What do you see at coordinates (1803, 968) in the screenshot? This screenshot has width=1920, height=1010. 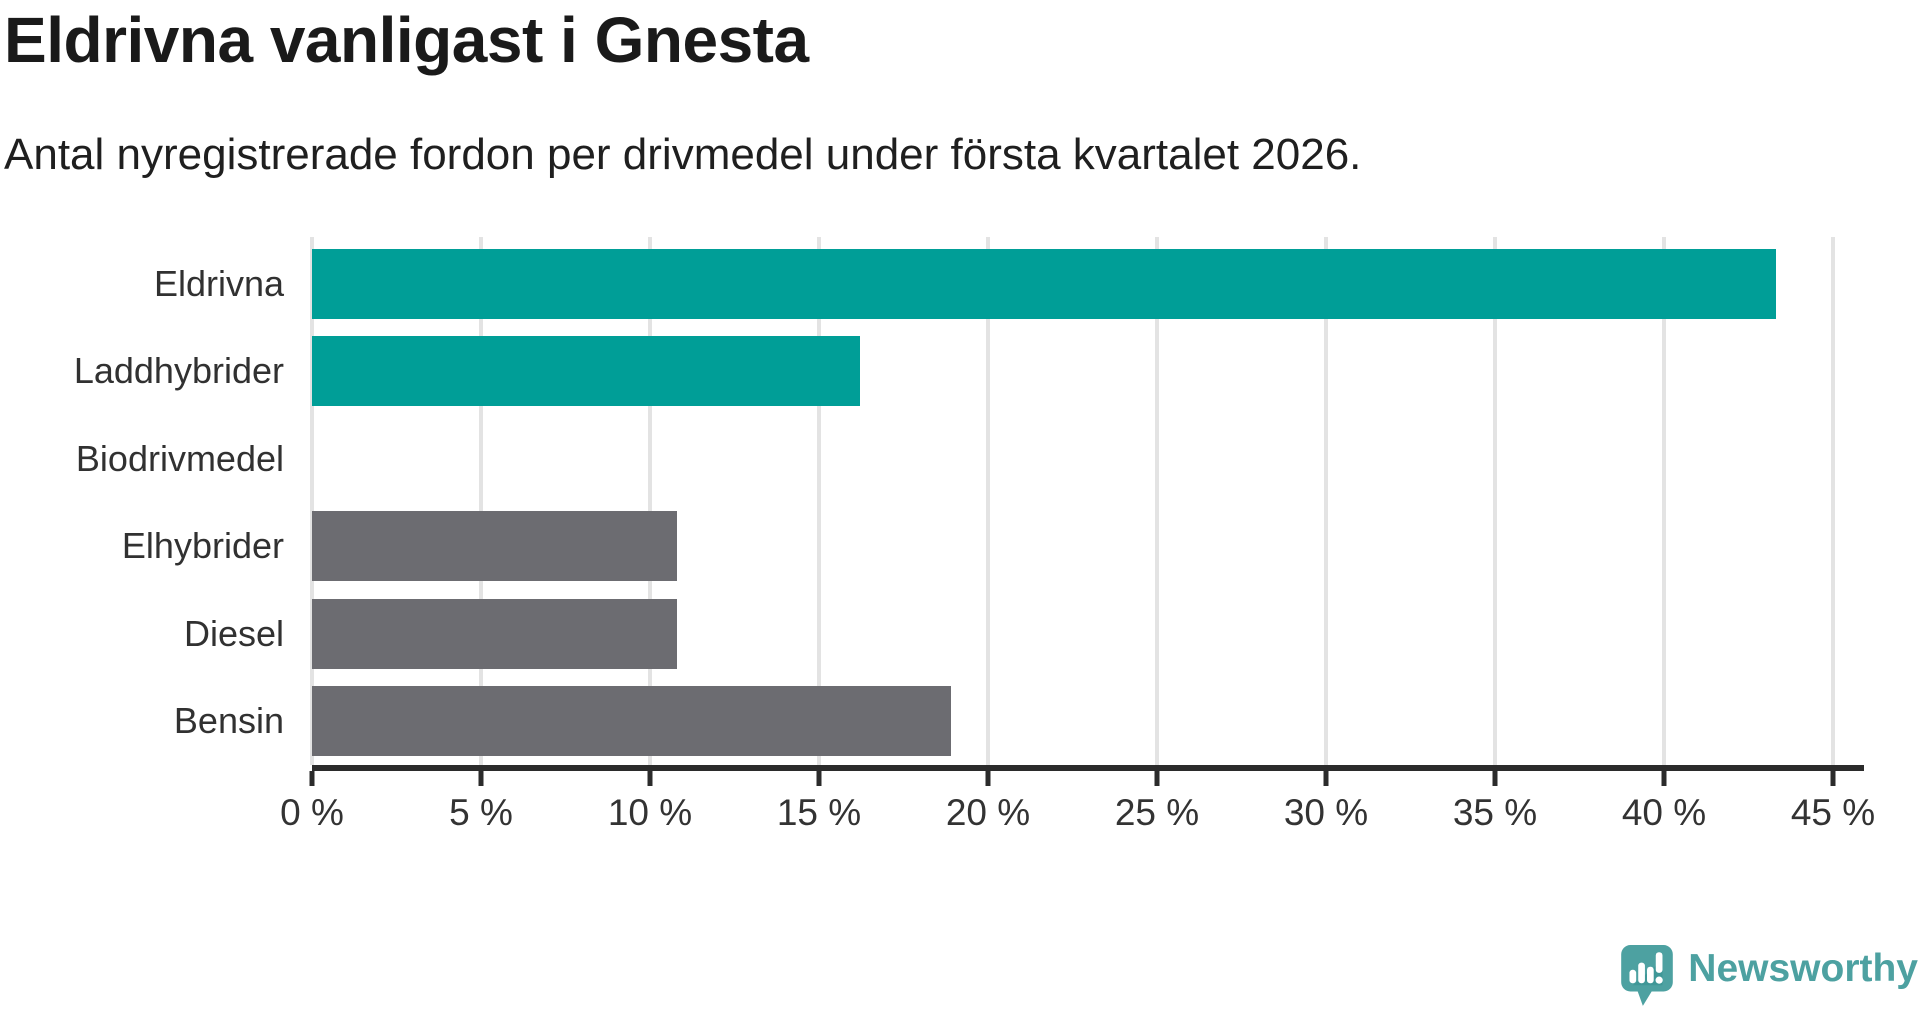 I see `newsworthy-wordmark: Newsworthy` at bounding box center [1803, 968].